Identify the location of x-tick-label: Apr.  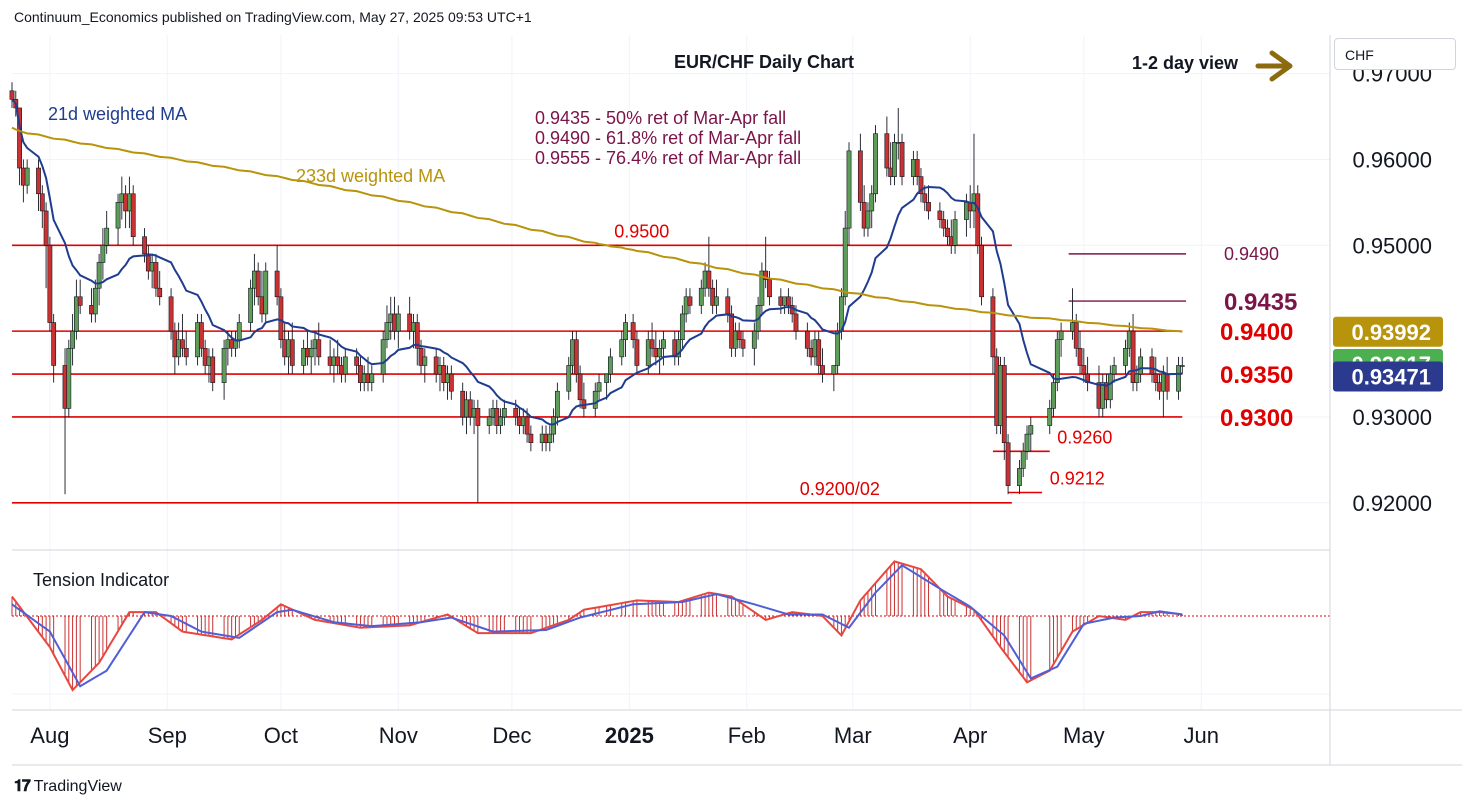
(970, 735).